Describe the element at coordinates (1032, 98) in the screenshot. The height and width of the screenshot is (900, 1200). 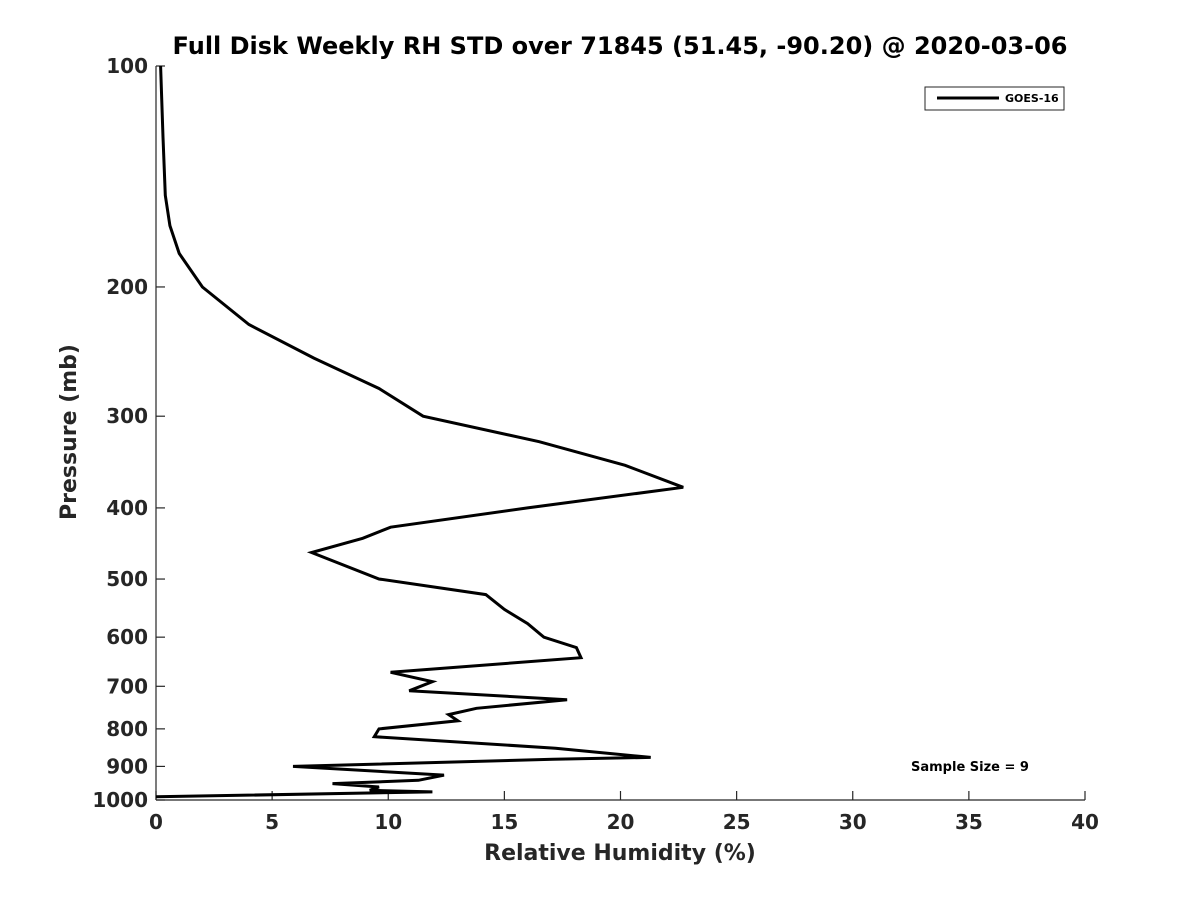
I see `legend-label-goes-16: GOES-16` at that location.